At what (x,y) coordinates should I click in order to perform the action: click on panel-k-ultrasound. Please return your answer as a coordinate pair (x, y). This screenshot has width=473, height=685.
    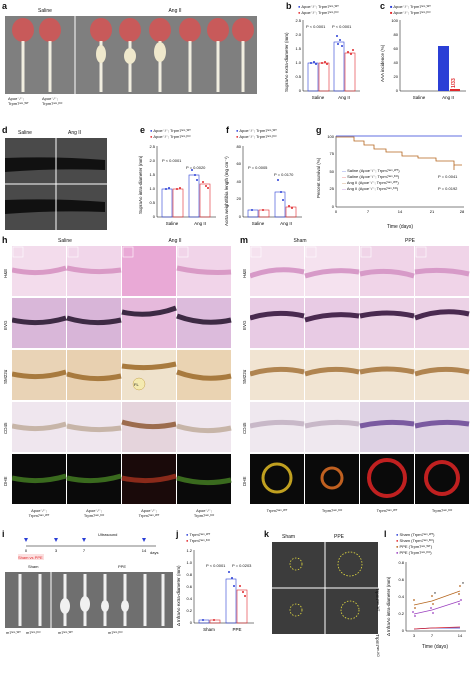
    Looking at the image, I should click on (325, 588).